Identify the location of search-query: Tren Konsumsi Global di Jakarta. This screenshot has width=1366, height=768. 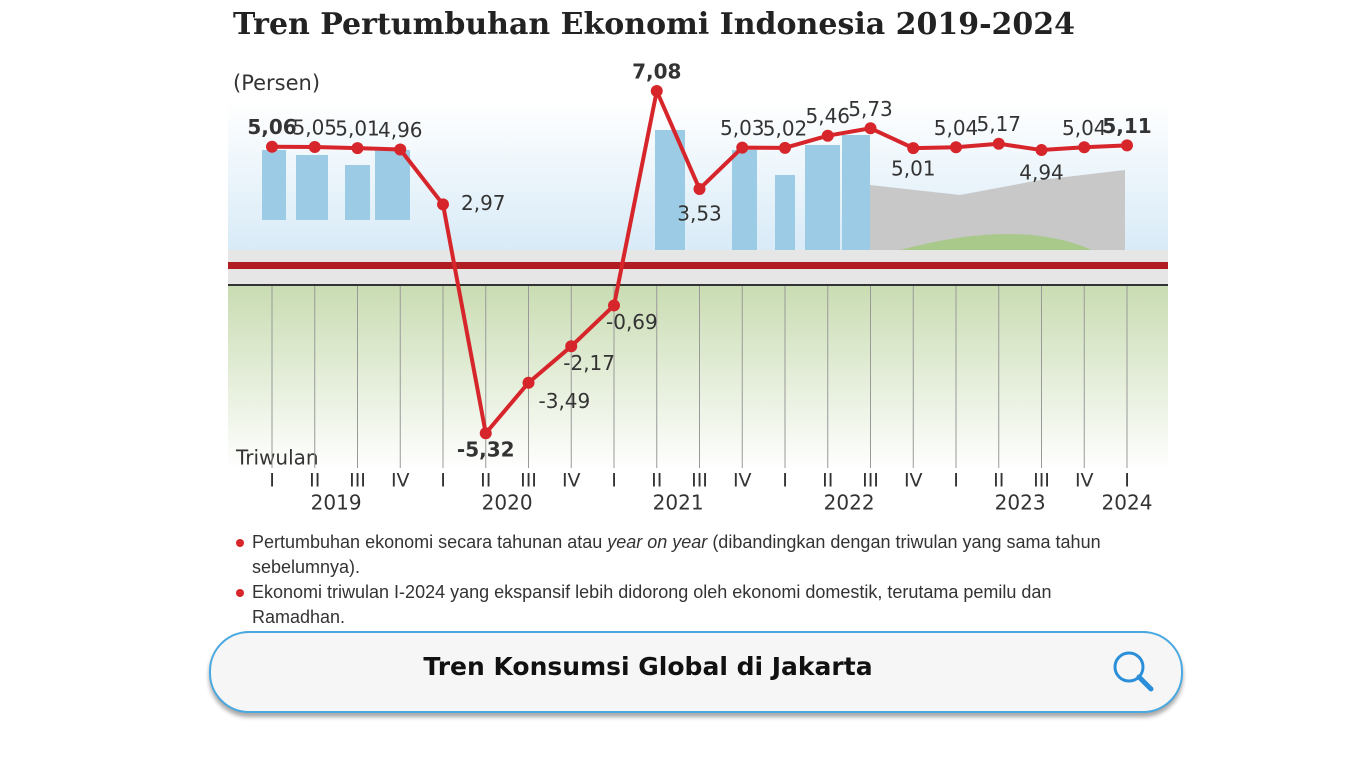
(648, 666).